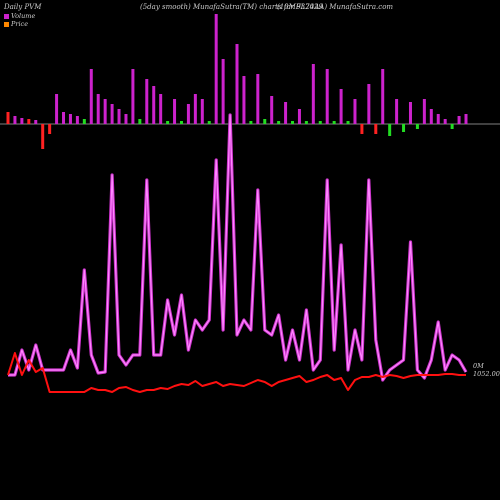  I want to click on legend-volume: Volume, so click(19, 16).